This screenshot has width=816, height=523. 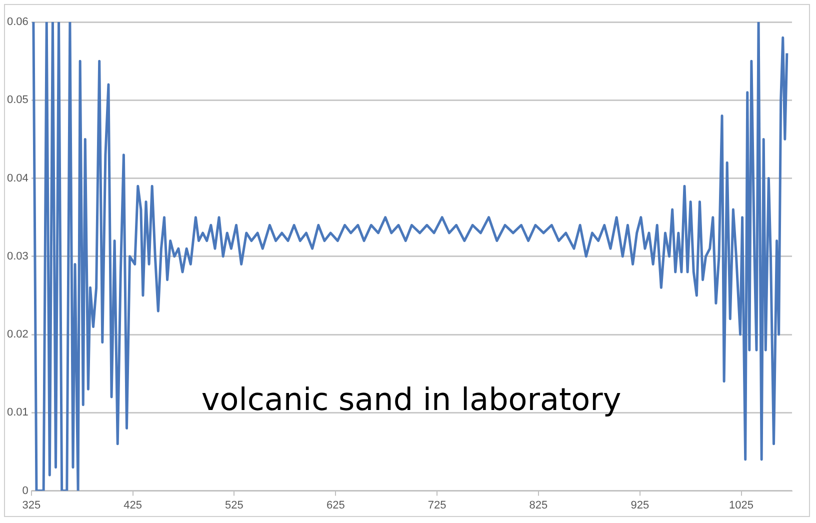 I want to click on y-tick-label: 0.05, so click(x=17, y=100).